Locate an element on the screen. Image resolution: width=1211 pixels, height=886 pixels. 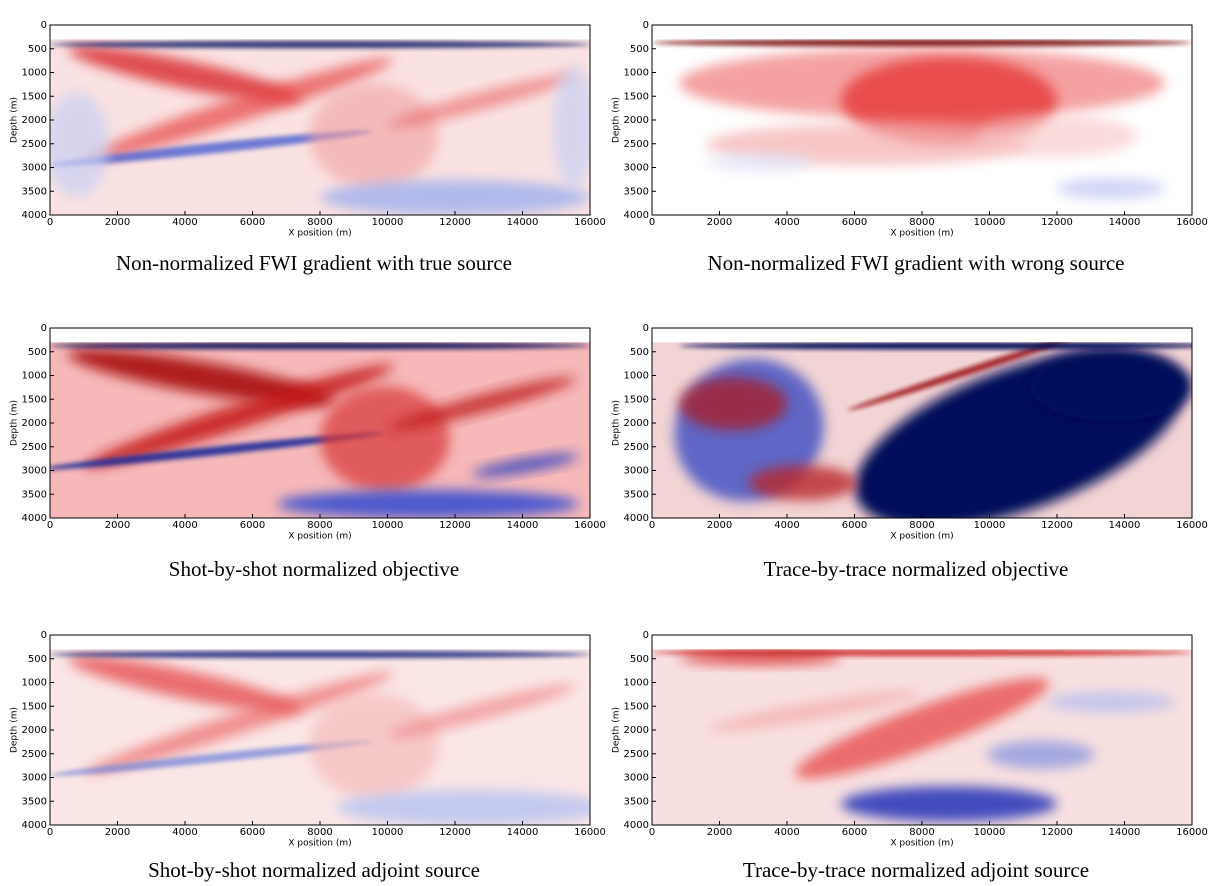
x-tick-label: 14000 is located at coordinates (1125, 832).